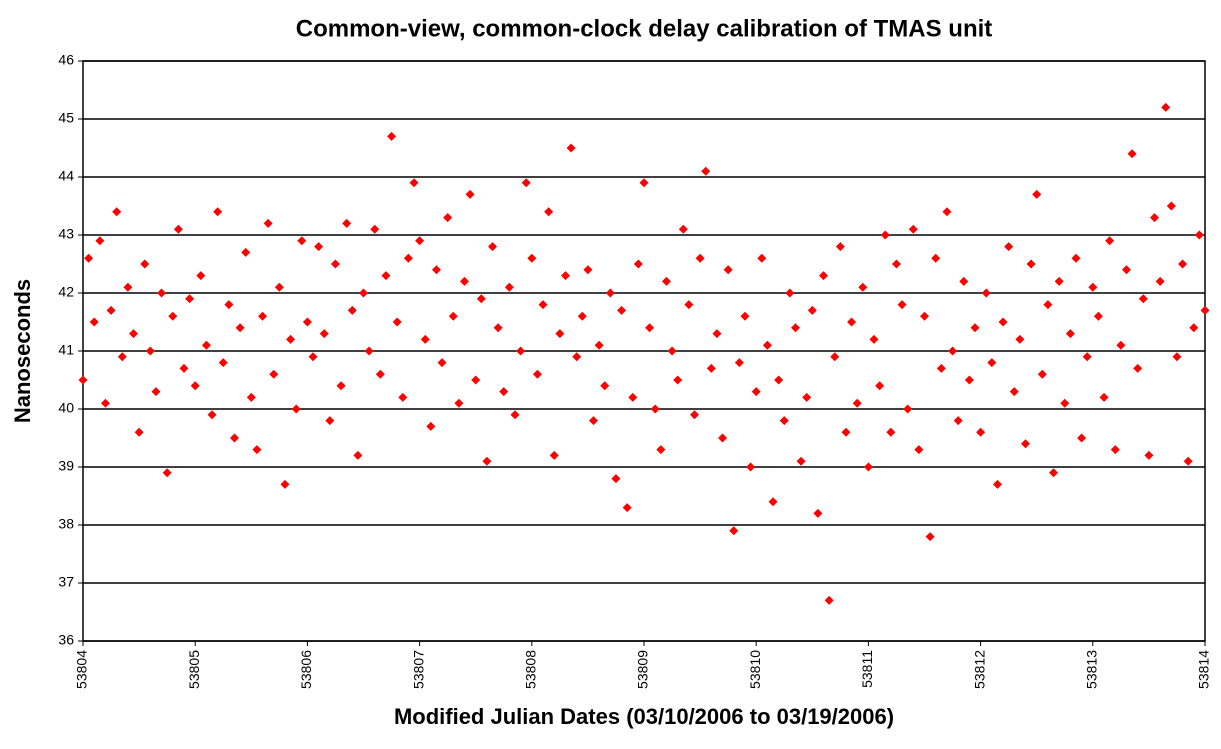 This screenshot has height=749, width=1221. Describe the element at coordinates (66, 234) in the screenshot. I see `y-tick-label: 43` at that location.